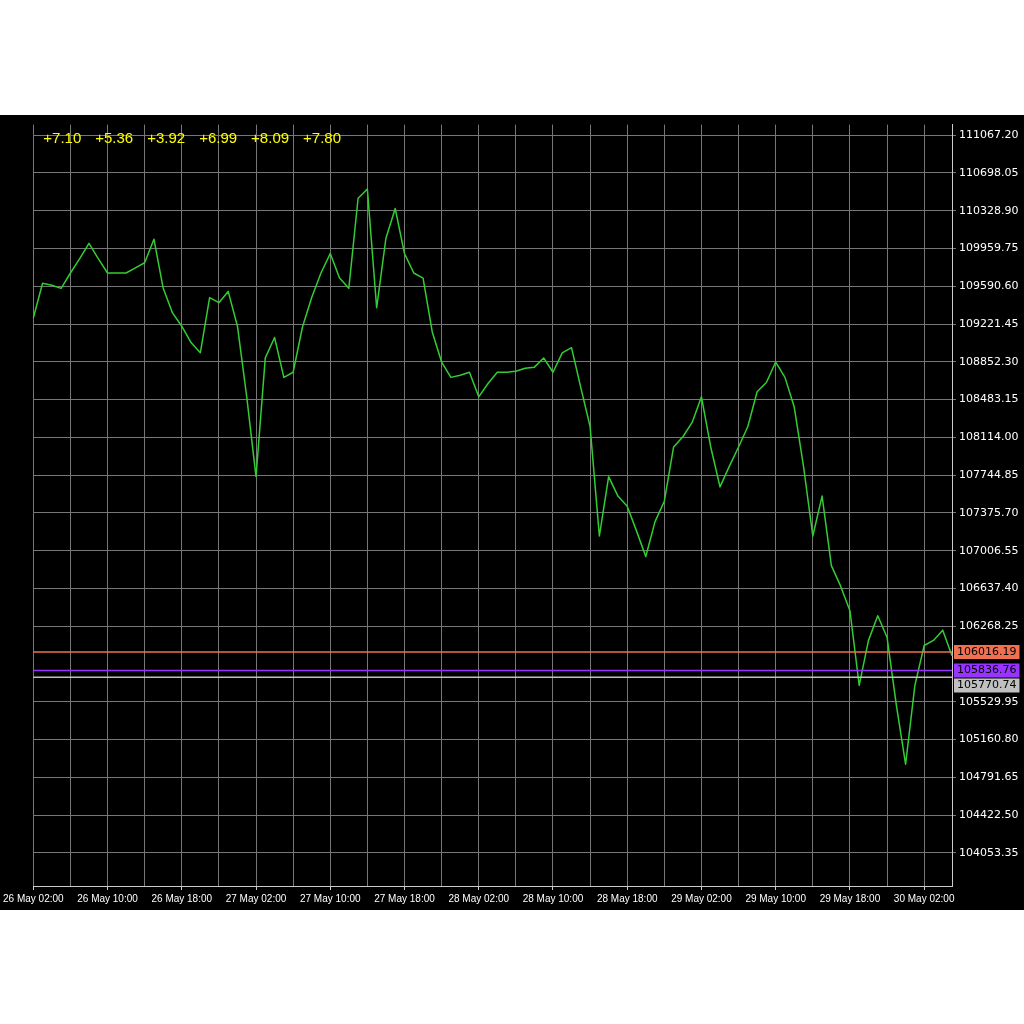  I want to click on ref-line-label: 105836.76, so click(987, 670).